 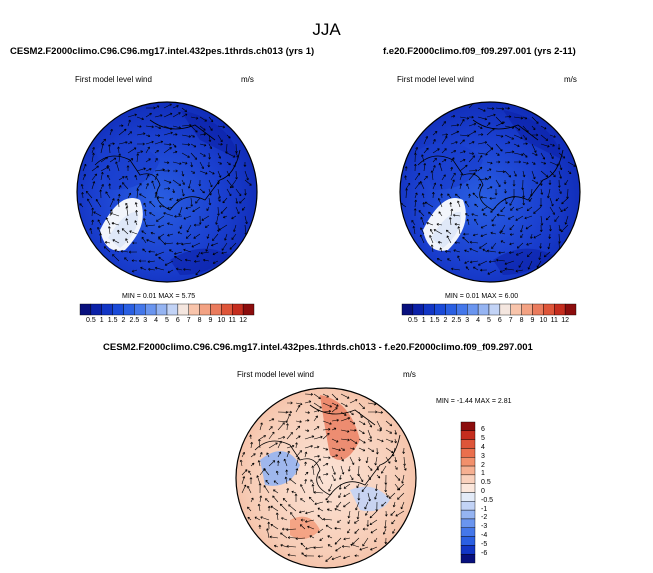 I want to click on colorbar3-swatch, so click(x=468, y=444).